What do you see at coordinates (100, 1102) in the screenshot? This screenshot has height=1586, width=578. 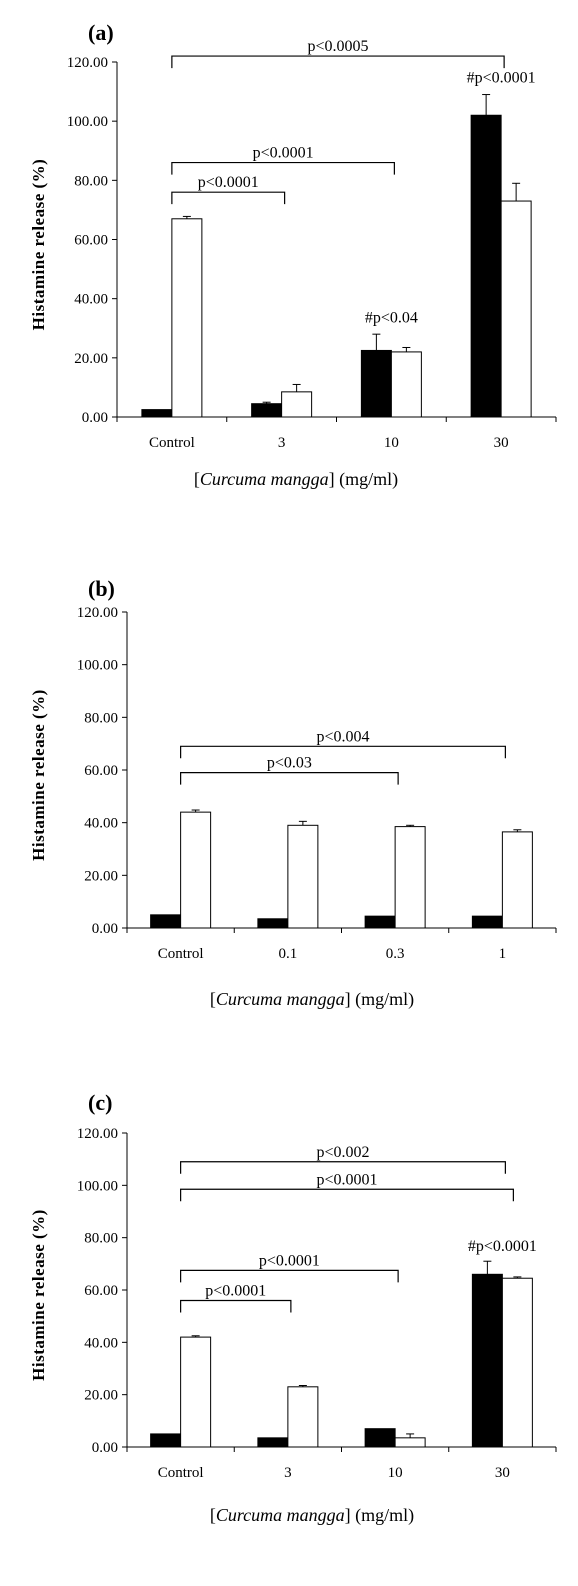 I see `panel-label: (c)` at bounding box center [100, 1102].